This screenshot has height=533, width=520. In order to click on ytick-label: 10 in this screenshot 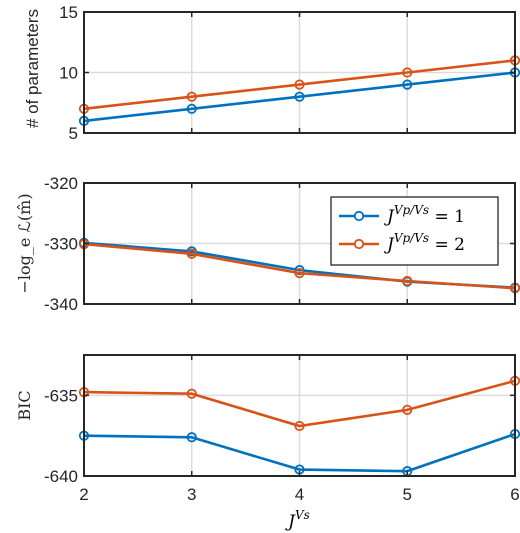, I will do `click(68, 73)`.